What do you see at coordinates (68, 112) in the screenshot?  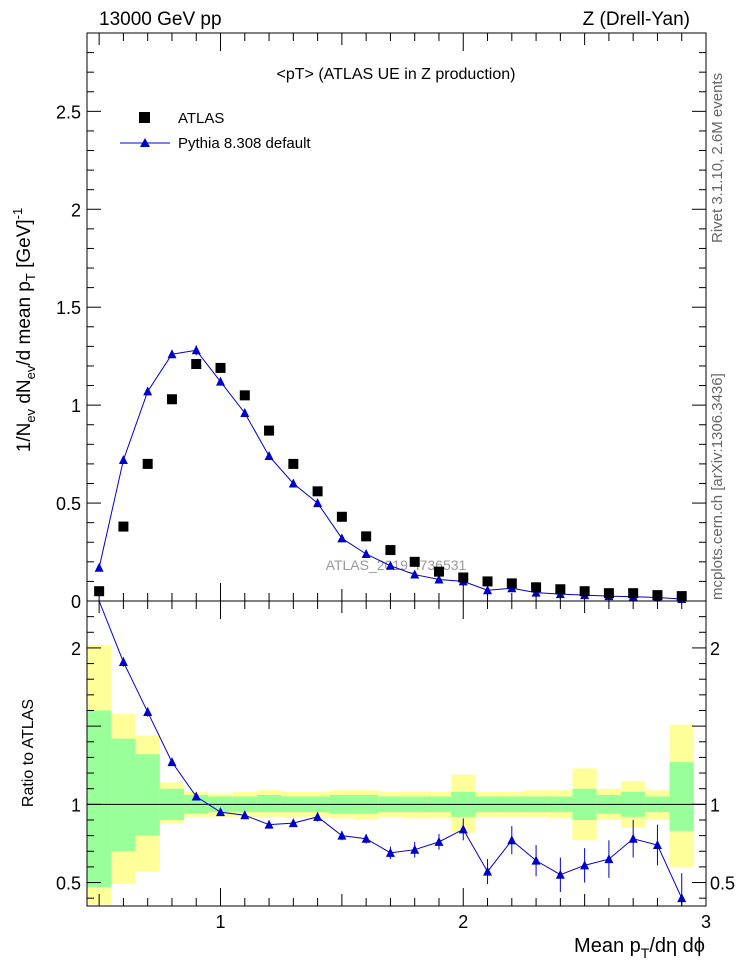 I see `y-tick-label: 2.5` at bounding box center [68, 112].